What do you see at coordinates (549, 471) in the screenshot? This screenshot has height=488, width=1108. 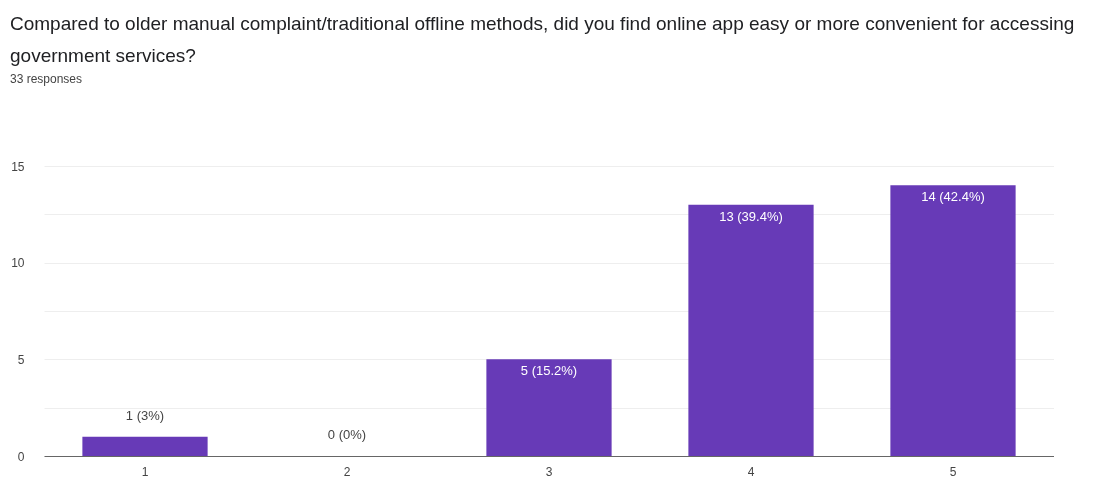 I see `x-tick-label: 3` at bounding box center [549, 471].